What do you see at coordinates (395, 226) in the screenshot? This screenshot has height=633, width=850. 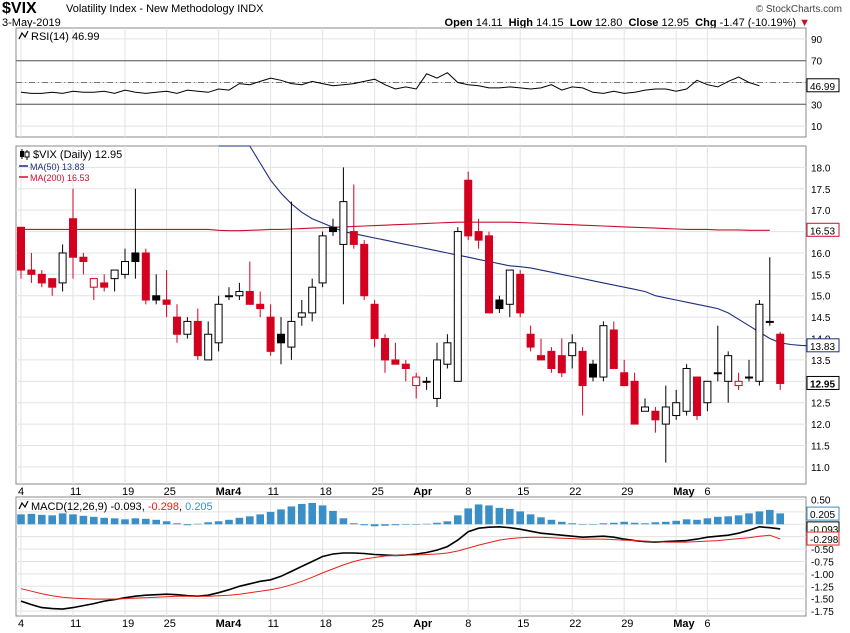 I see `ma200-line` at bounding box center [395, 226].